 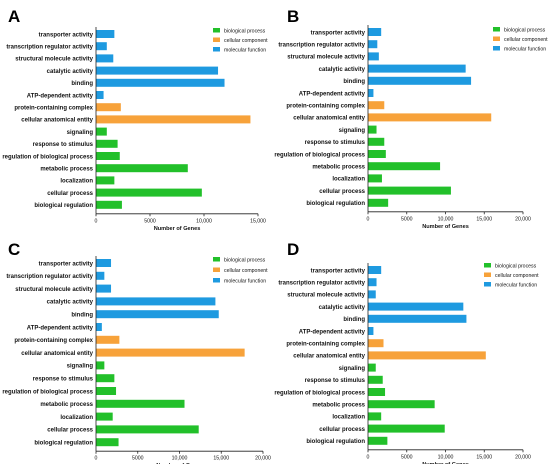 I want to click on x-tick-label: 0, so click(x=368, y=457).